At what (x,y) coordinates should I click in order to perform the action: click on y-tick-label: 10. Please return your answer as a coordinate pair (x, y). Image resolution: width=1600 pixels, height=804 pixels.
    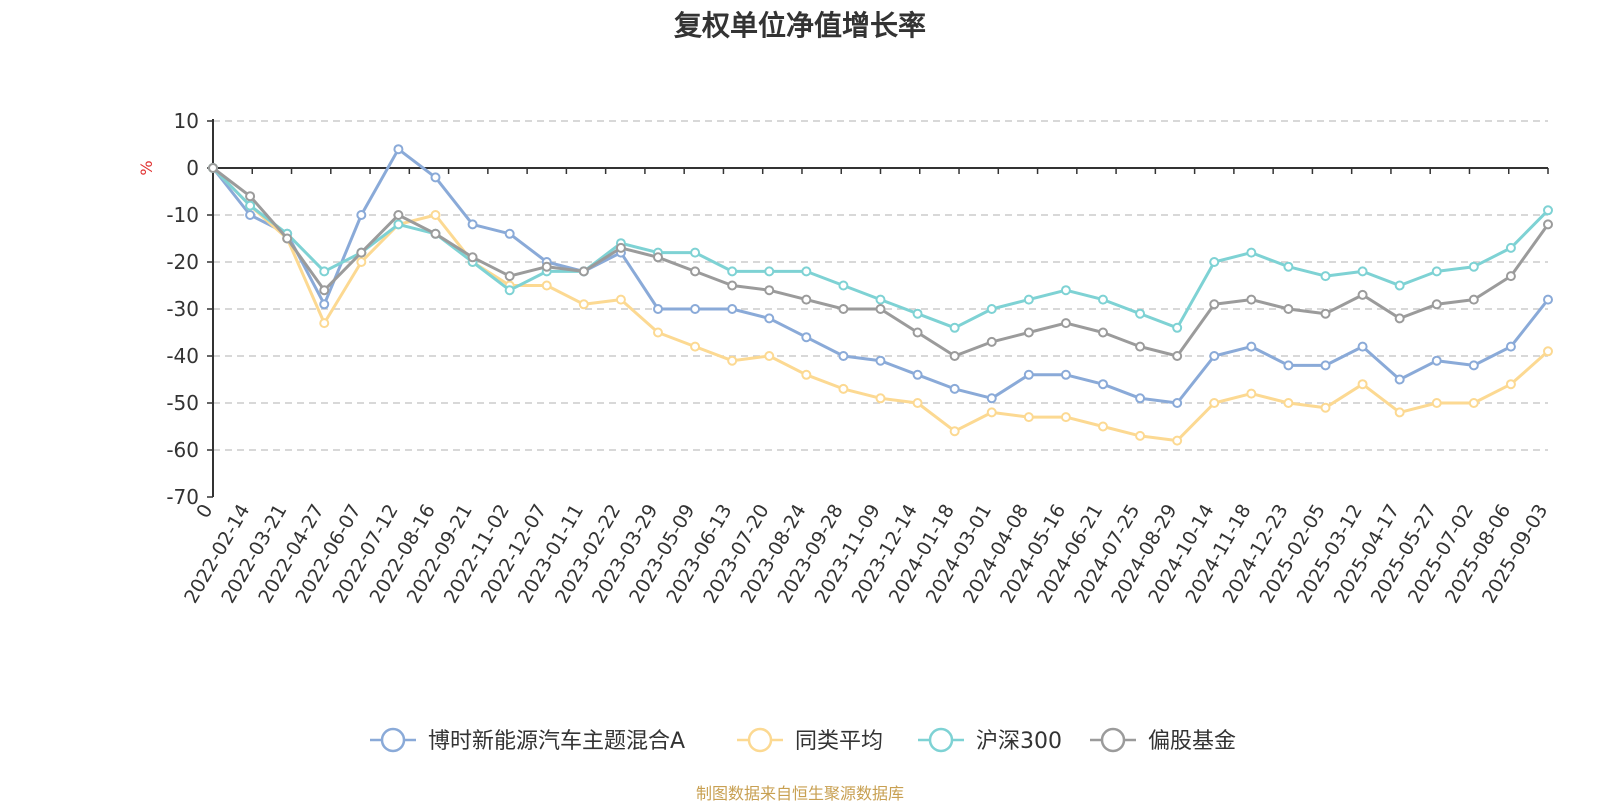
    Looking at the image, I should click on (186, 121).